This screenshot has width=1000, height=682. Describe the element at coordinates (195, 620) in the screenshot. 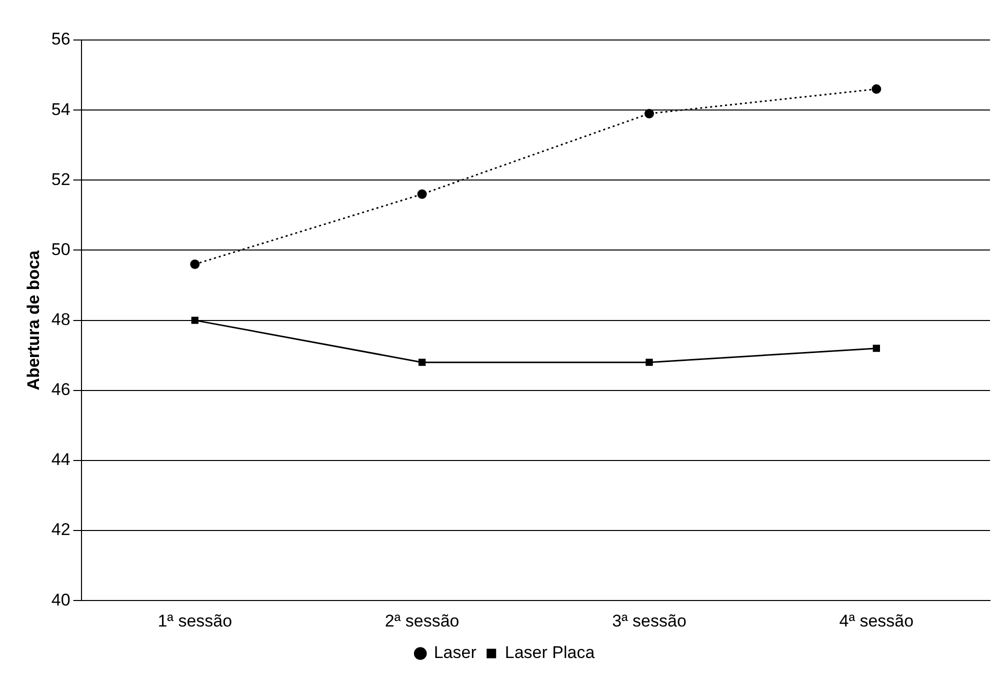

I see `x-tick-label: 1ª sessão` at that location.